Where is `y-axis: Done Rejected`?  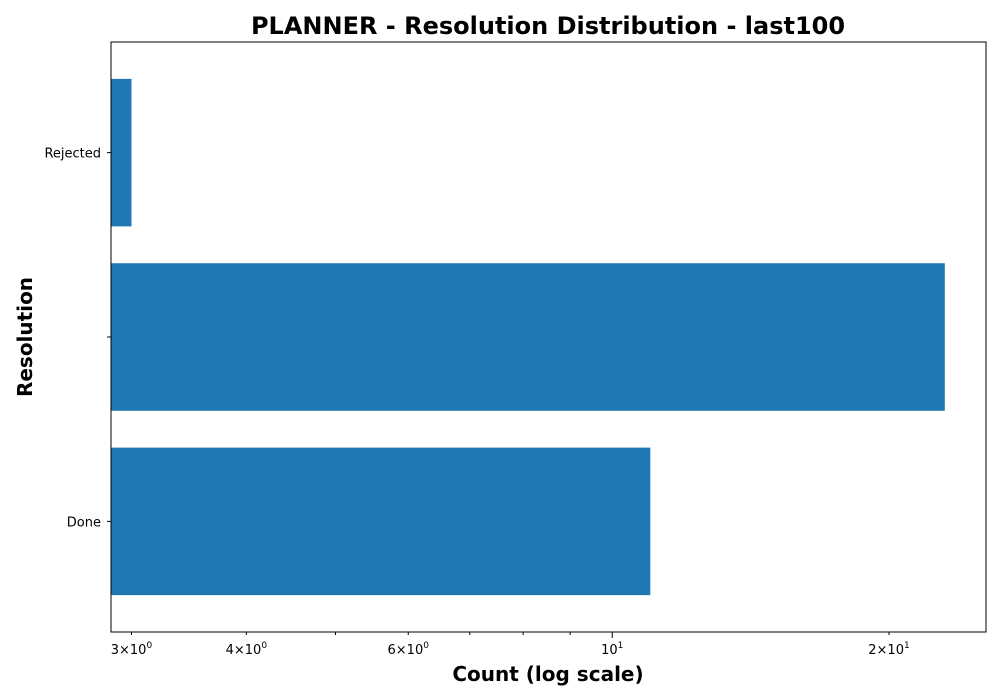 y-axis: Done Rejected is located at coordinates (77, 338).